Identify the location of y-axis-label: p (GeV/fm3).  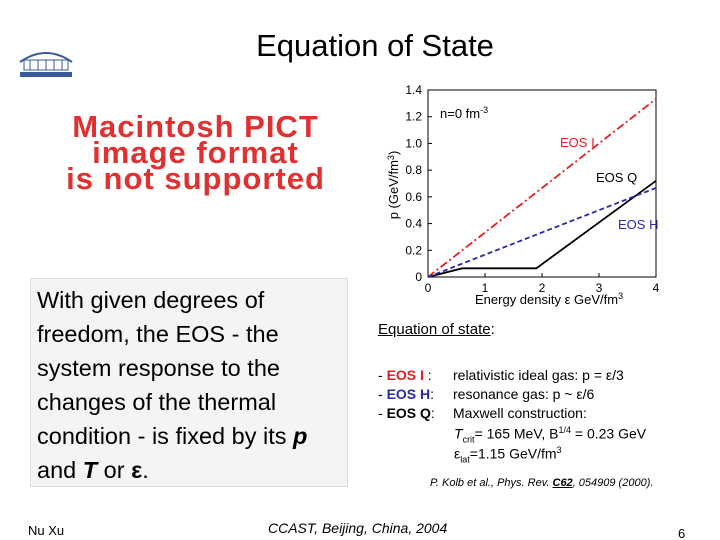
(393, 185).